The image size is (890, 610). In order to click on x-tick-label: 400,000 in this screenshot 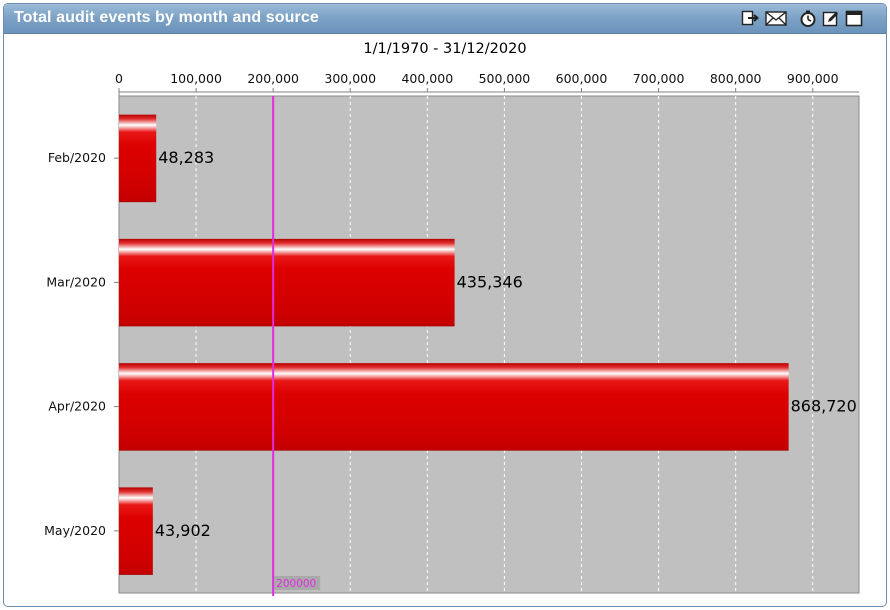, I will do `click(427, 78)`.